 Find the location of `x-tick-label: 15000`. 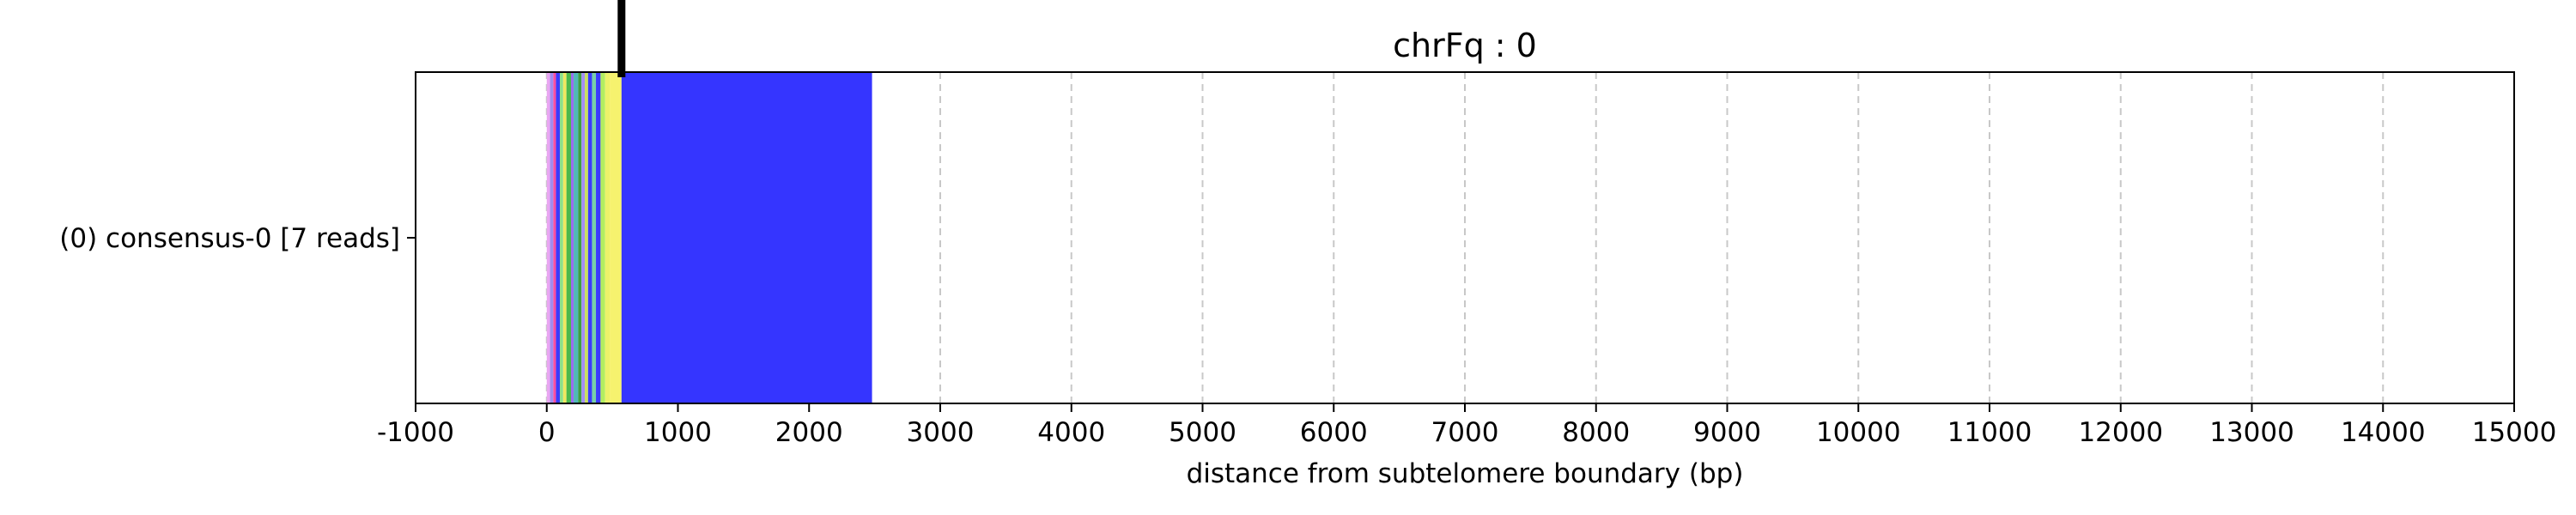

x-tick-label: 15000 is located at coordinates (2514, 432).